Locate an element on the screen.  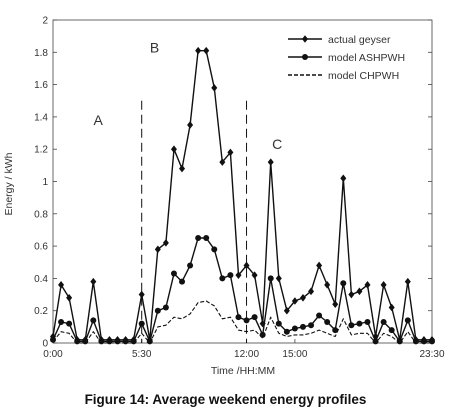
annotations: A B C is located at coordinates (187, 95).